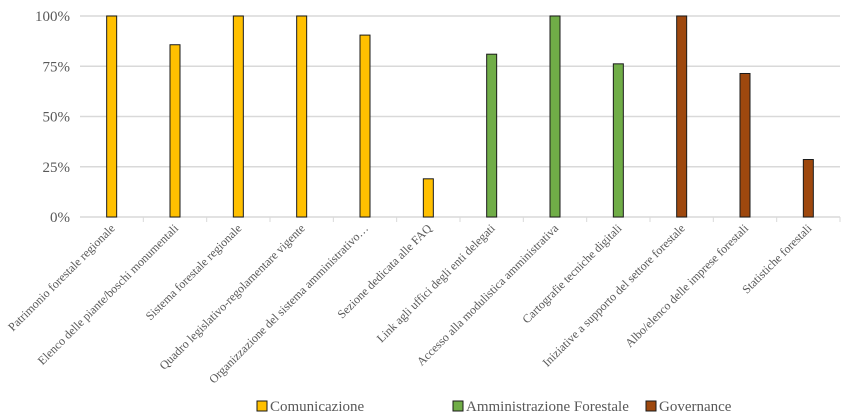  What do you see at coordinates (547, 407) in the screenshot?
I see `legend-label: Amministrazione Forestale` at bounding box center [547, 407].